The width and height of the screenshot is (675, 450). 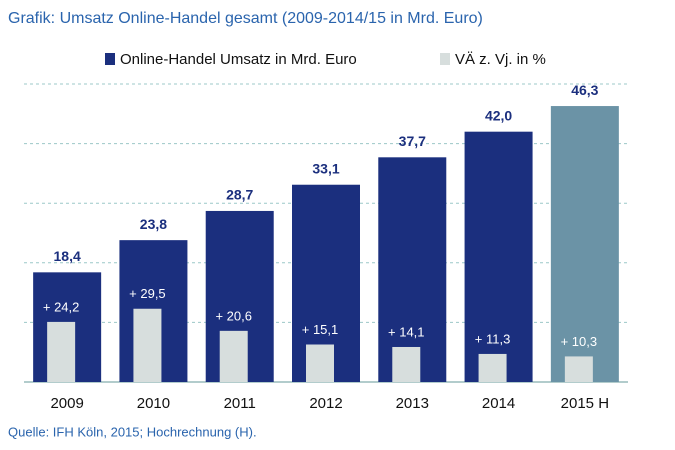 I want to click on value-label: 46,3, so click(x=584, y=90).